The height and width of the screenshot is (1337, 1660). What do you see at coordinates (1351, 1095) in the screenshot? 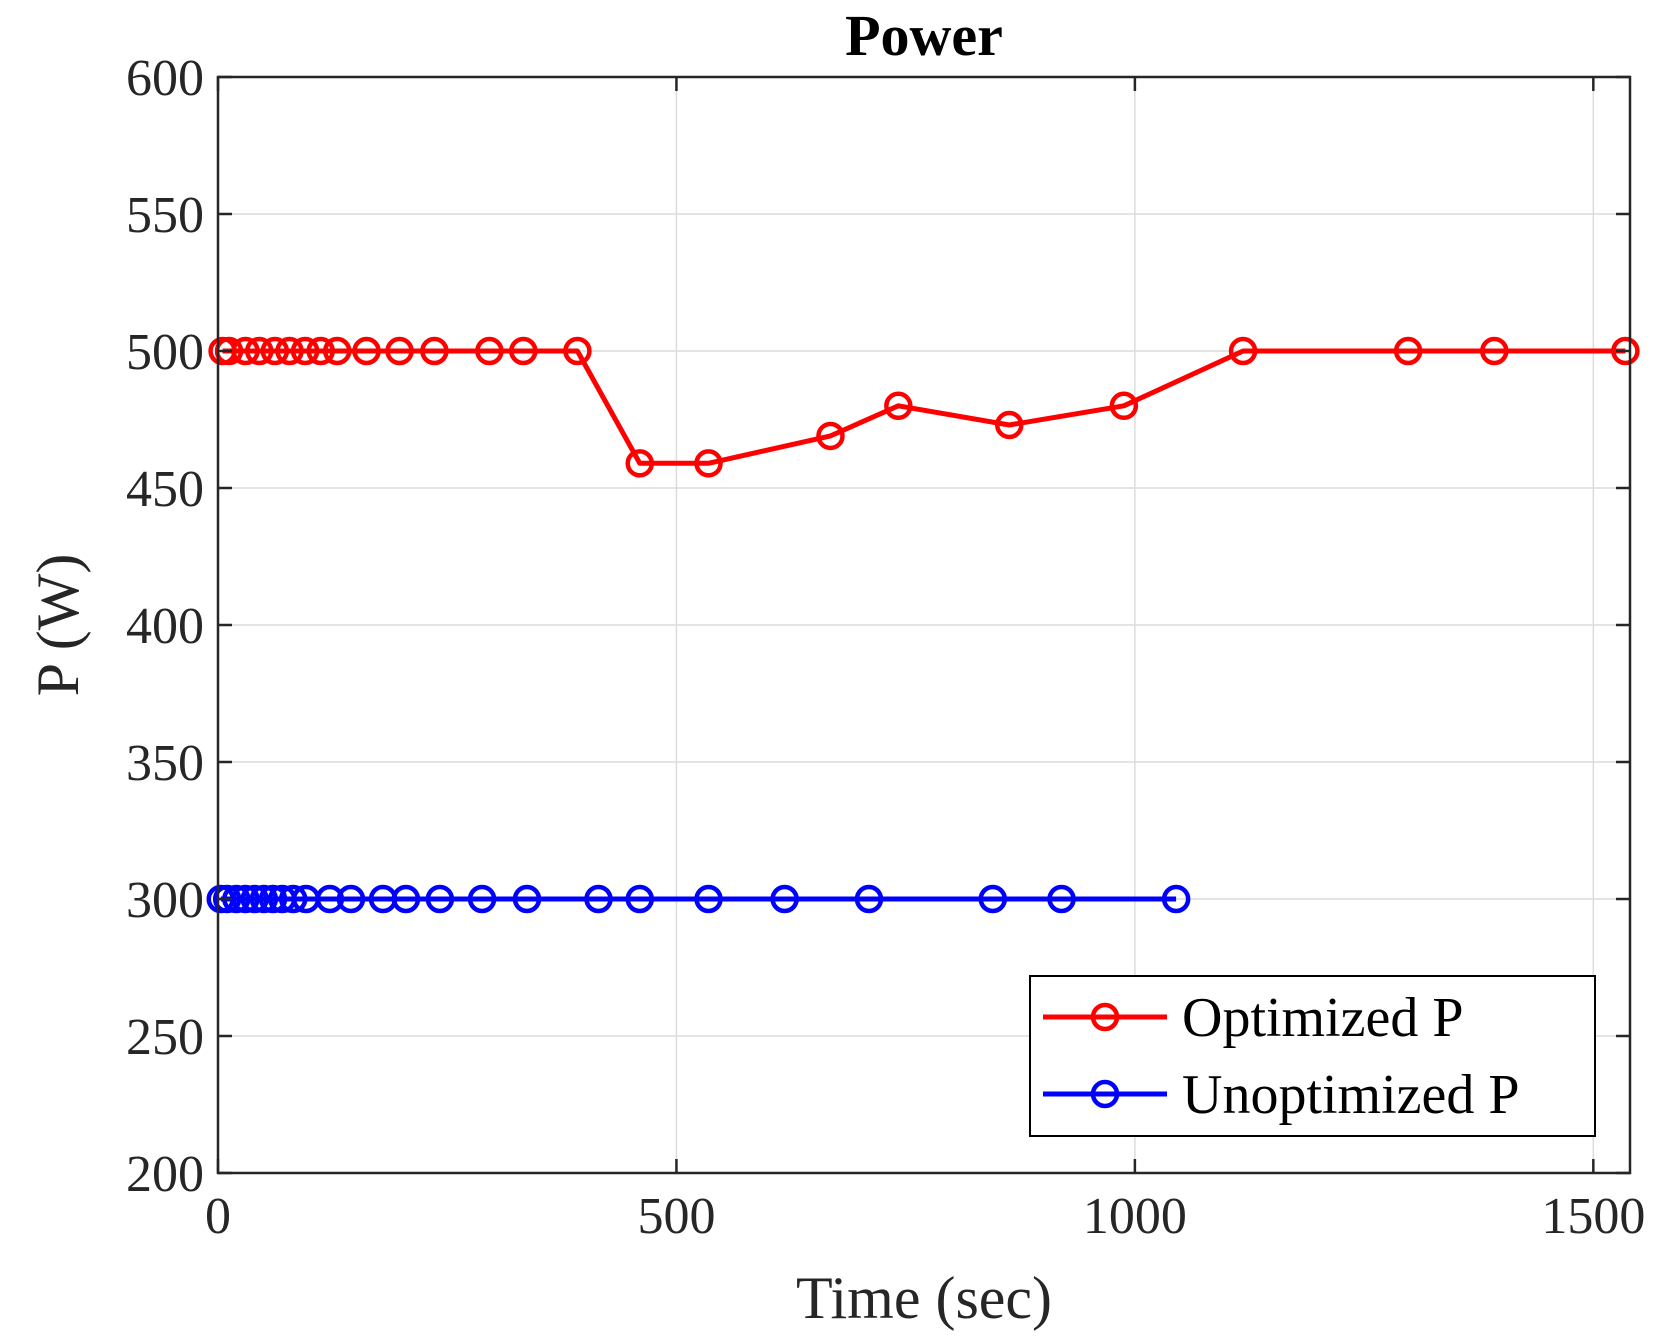
I see `legend-label-unoptimized: Unoptimized P` at bounding box center [1351, 1095].